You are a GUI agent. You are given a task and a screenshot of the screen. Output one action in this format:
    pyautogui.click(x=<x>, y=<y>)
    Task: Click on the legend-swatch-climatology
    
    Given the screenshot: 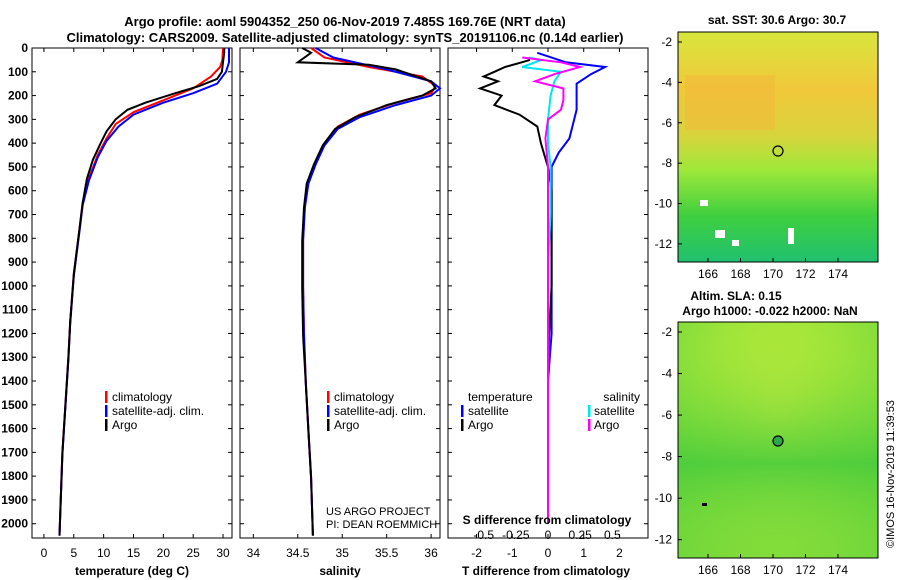 What is the action you would take?
    pyautogui.click(x=106, y=397)
    